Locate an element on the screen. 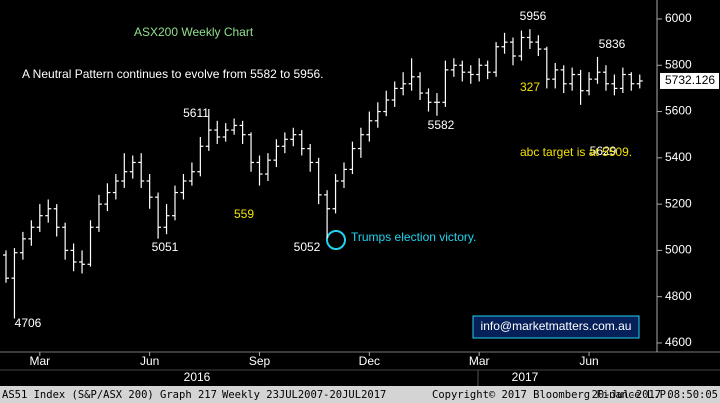 The height and width of the screenshot is (403, 720). last-price-label: 5732.126 is located at coordinates (690, 80).